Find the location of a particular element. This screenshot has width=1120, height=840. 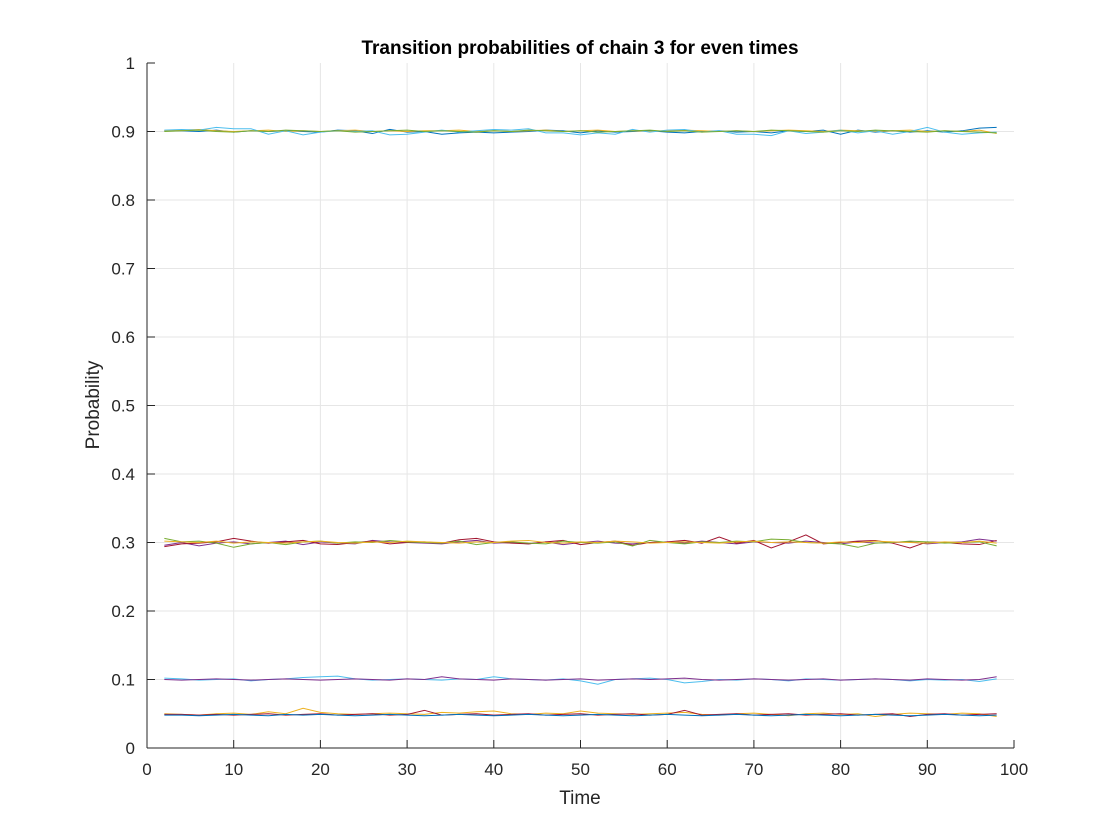

x-tick-label: 60 is located at coordinates (667, 769).